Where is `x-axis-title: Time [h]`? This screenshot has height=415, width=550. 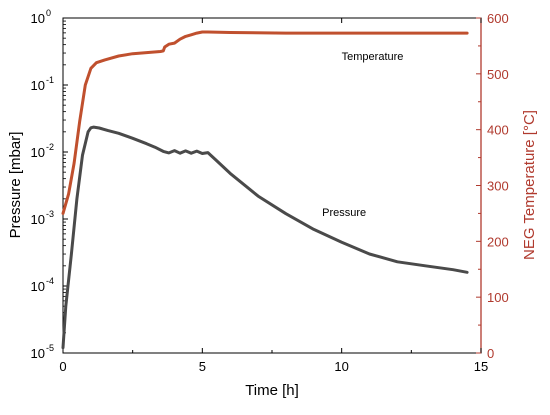 x-axis-title: Time [h] is located at coordinates (272, 390).